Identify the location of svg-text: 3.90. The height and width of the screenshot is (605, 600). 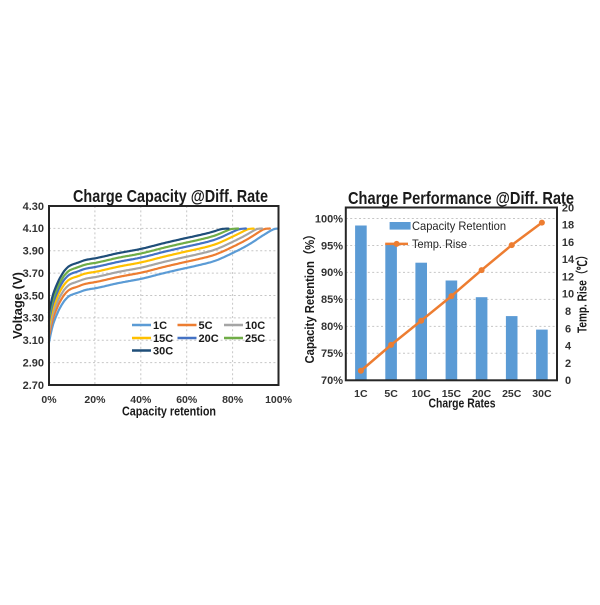
(33, 252).